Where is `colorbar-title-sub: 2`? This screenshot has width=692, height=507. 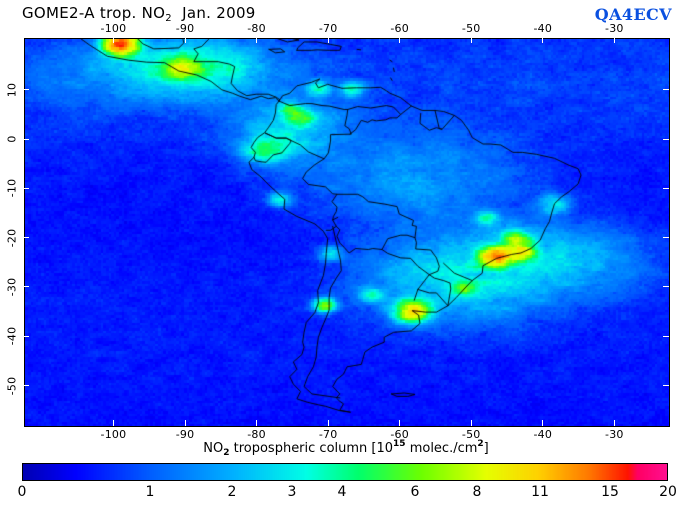 colorbar-title-sub: 2 is located at coordinates (226, 453).